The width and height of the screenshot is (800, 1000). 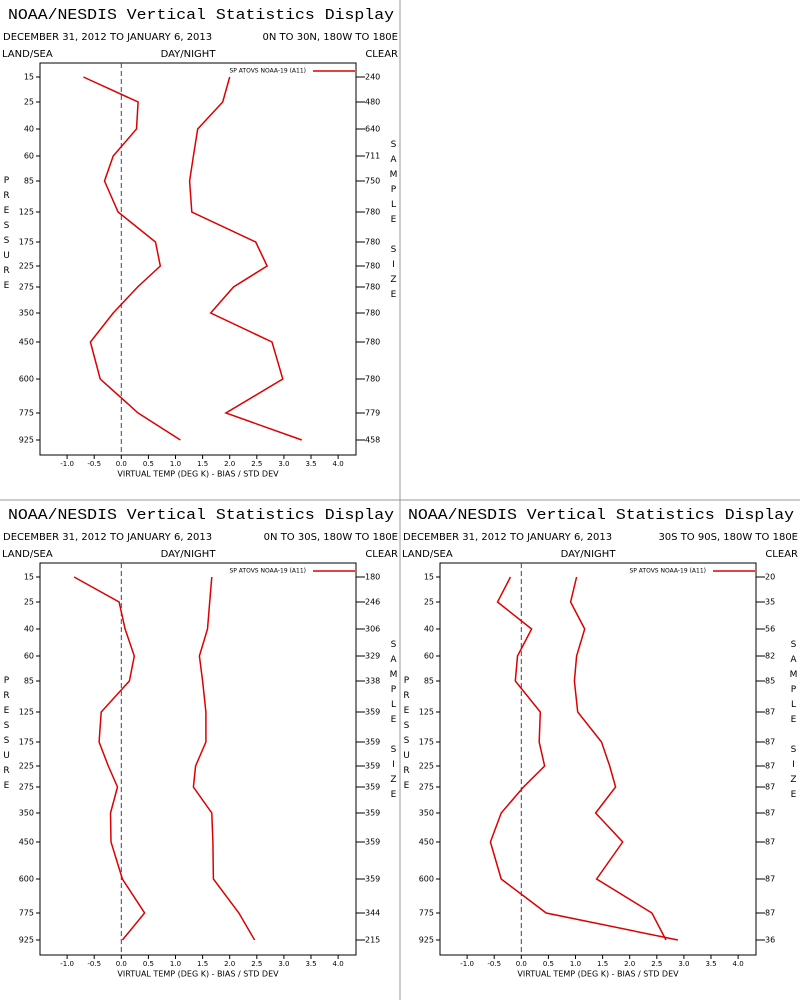 What do you see at coordinates (121, 964) in the screenshot?
I see `x-tick-label: 0.0` at bounding box center [121, 964].